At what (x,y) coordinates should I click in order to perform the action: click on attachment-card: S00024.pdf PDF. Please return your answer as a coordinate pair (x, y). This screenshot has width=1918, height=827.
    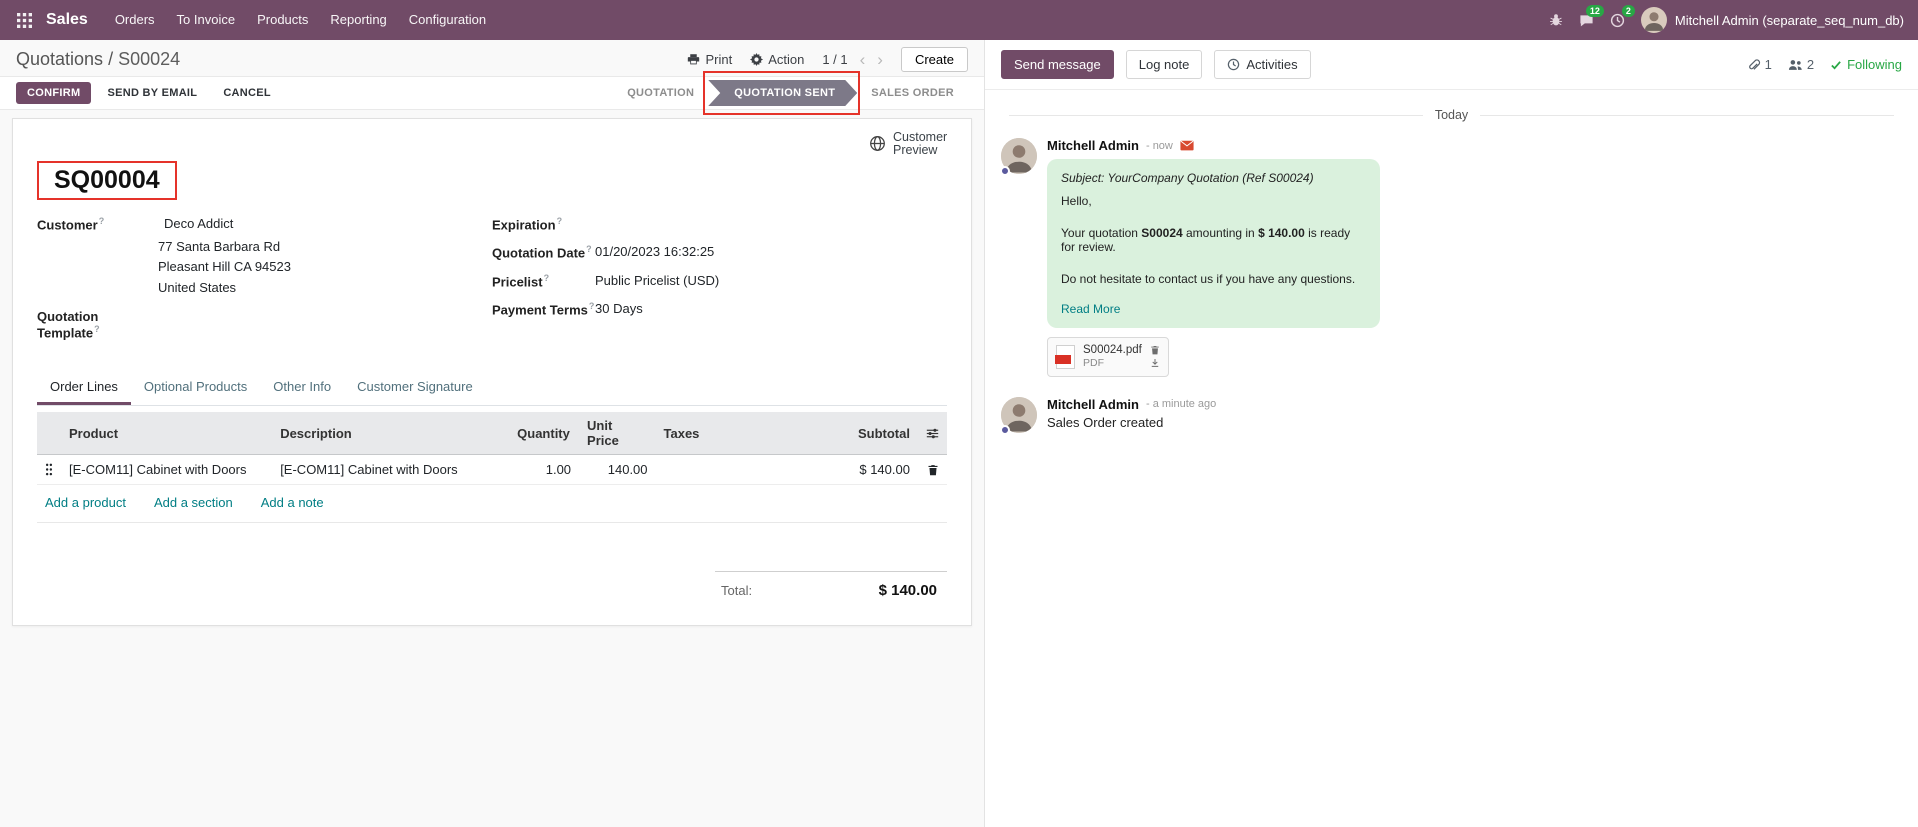
    Looking at the image, I should click on (1108, 357).